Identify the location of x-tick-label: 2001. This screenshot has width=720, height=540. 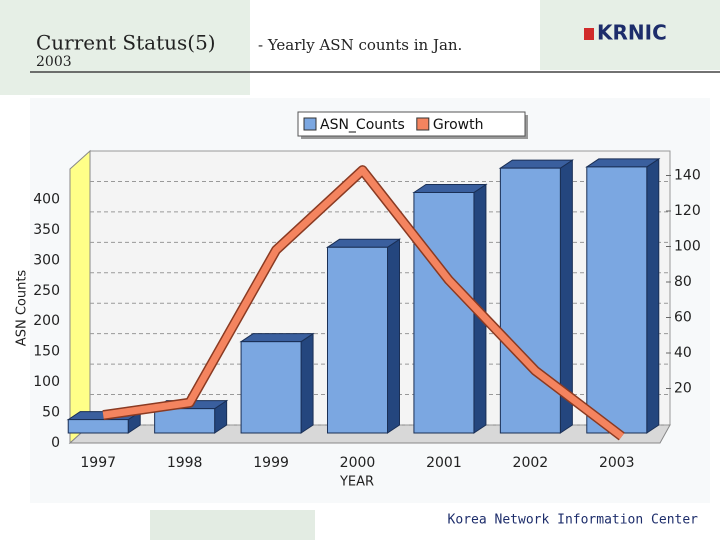
(444, 463).